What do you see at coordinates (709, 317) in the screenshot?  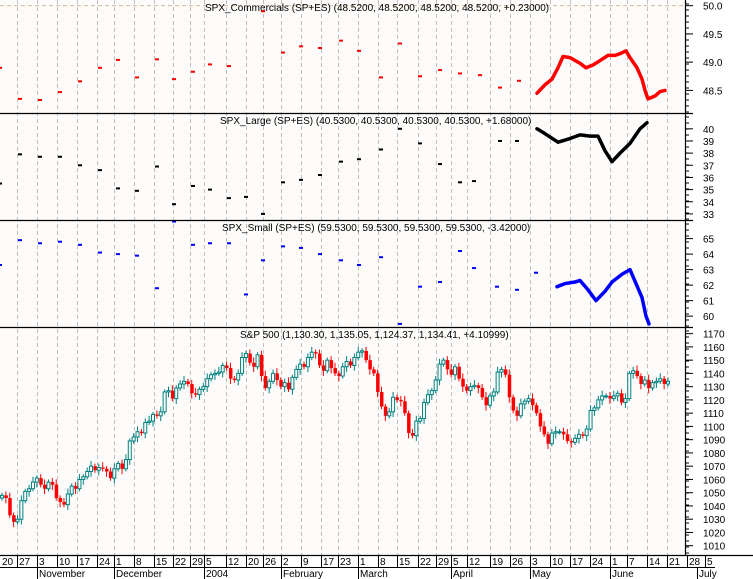 I see `y-tick-label: 60` at bounding box center [709, 317].